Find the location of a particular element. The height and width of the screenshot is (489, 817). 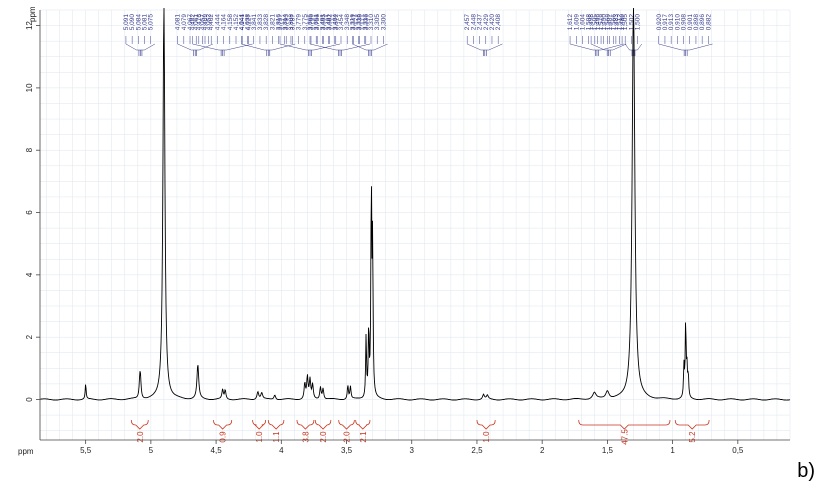

peak-label: 3,672 is located at coordinates (336, 22).